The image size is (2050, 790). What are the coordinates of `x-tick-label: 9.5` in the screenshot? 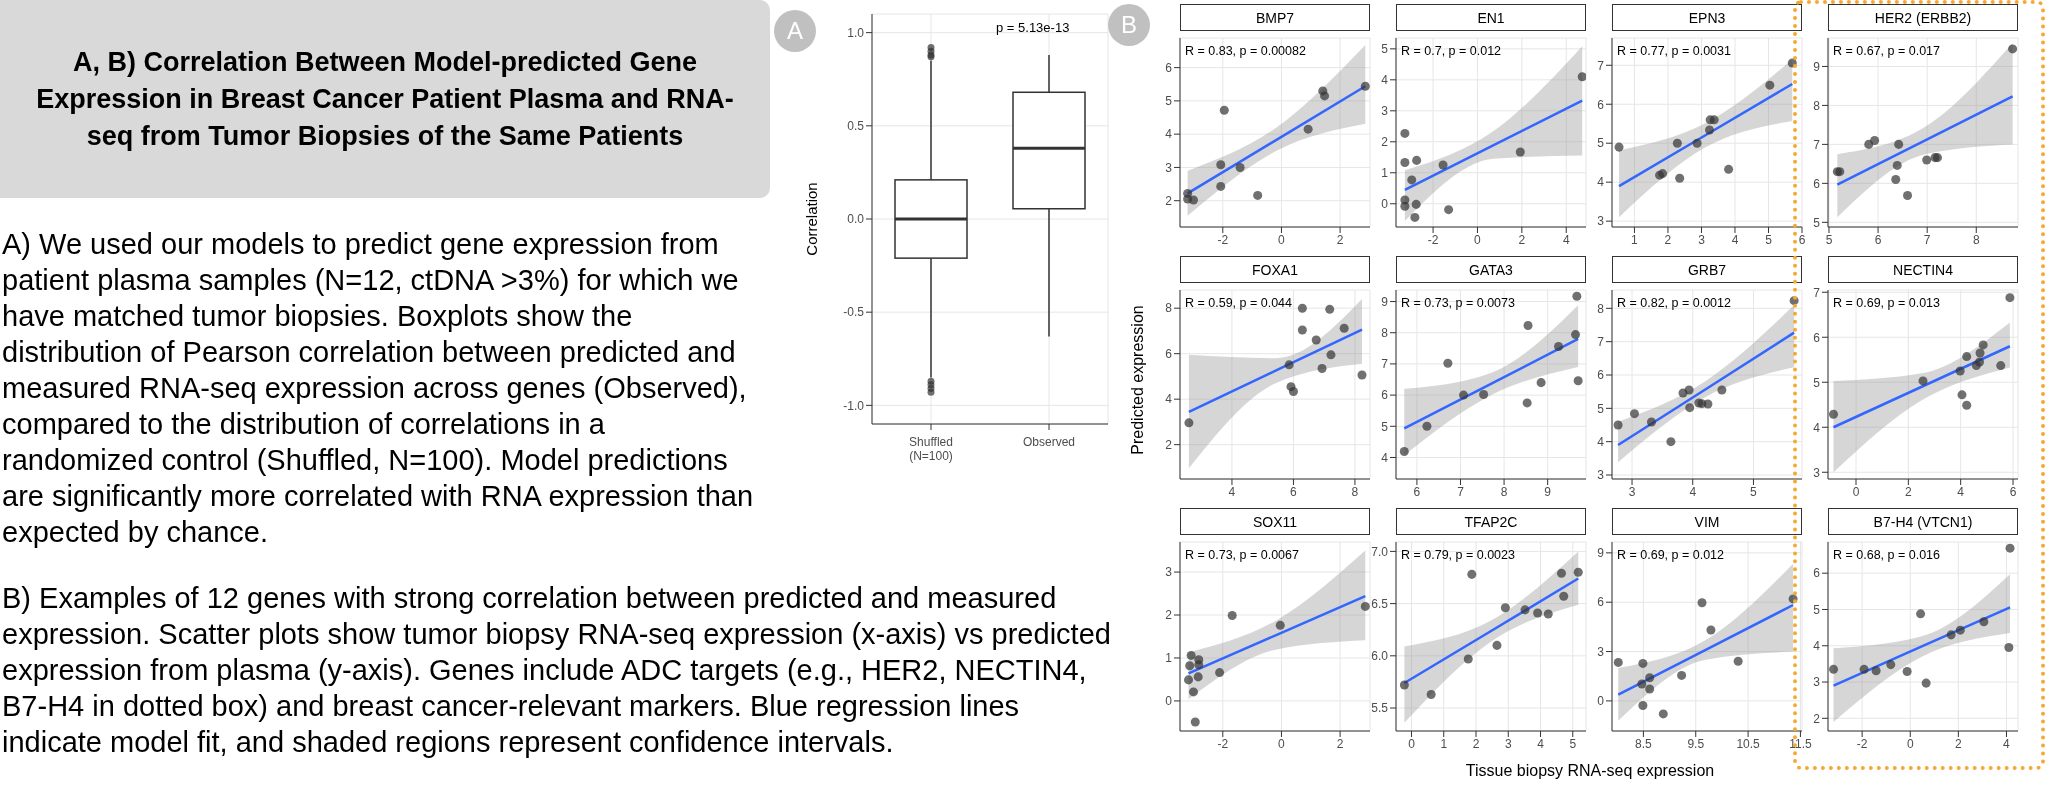 It's located at (1696, 743).